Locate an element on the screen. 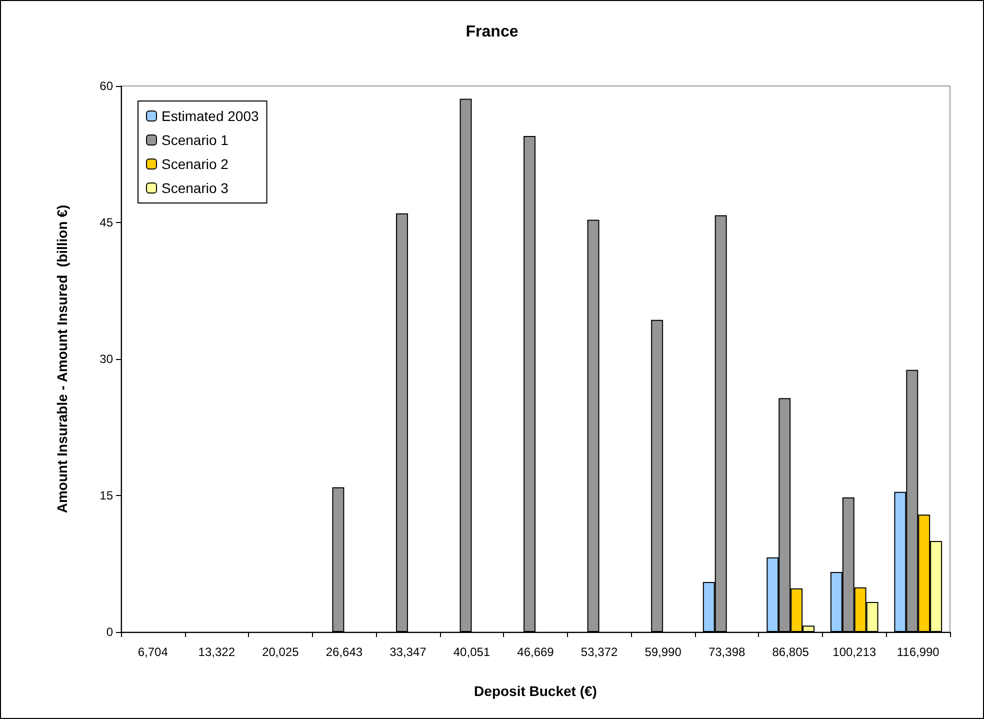 The image size is (984, 719). x-tick-label: 100,213 is located at coordinates (854, 652).